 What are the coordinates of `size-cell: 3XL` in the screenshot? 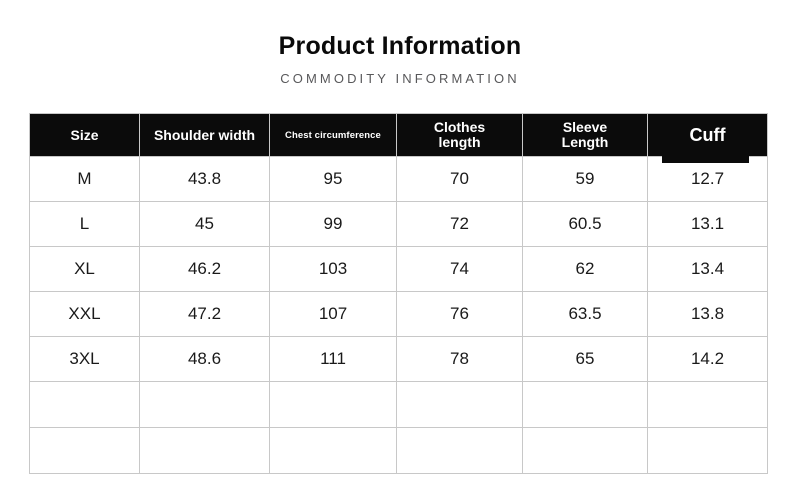 It's located at (84, 359).